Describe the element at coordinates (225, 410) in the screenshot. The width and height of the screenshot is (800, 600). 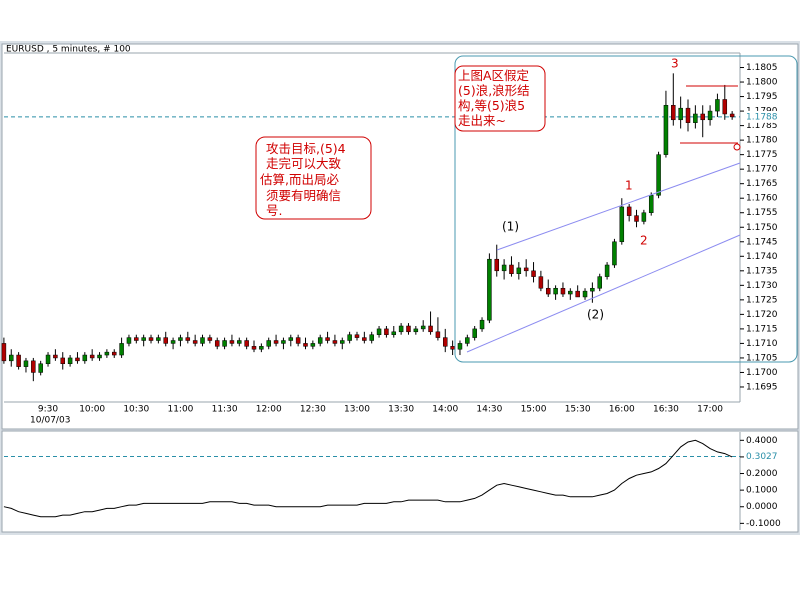
I see `x-tick-label: 11:30` at that location.